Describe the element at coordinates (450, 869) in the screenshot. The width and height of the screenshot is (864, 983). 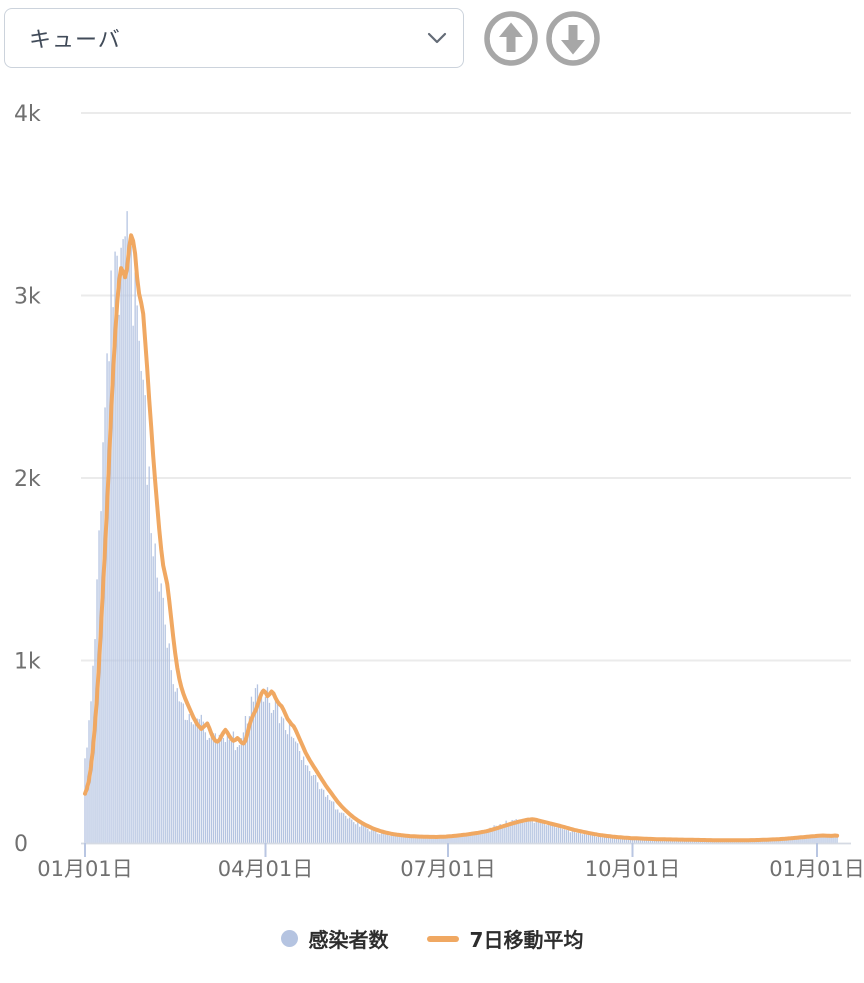
I see `x-axis-labels: 01月01日 04月01日 07月01日 10月01日 01月01日` at that location.